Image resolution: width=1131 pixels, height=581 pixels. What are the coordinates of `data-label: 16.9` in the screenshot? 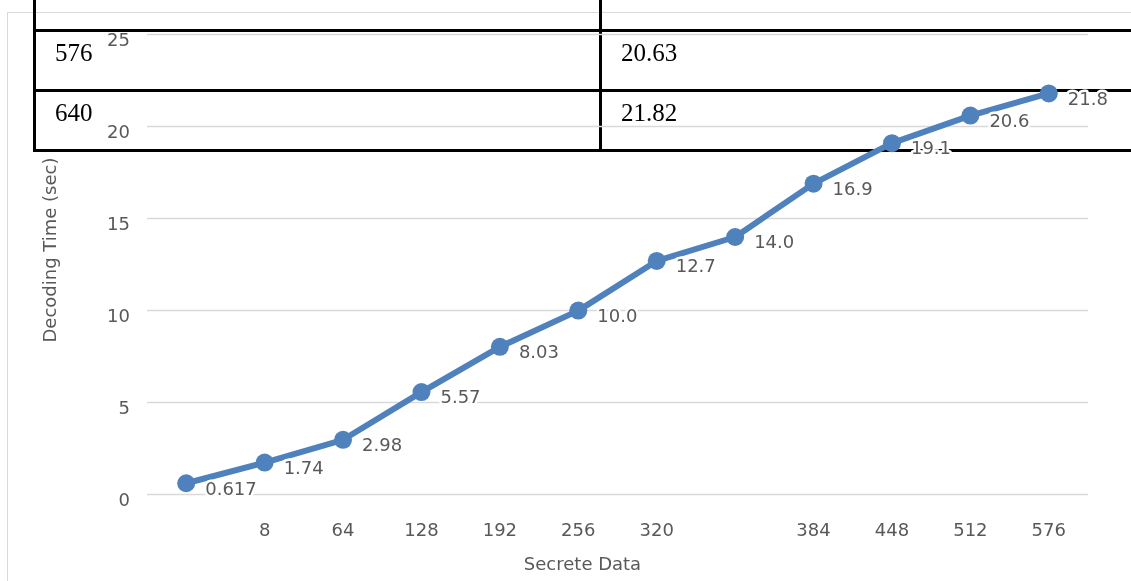 It's located at (852, 188).